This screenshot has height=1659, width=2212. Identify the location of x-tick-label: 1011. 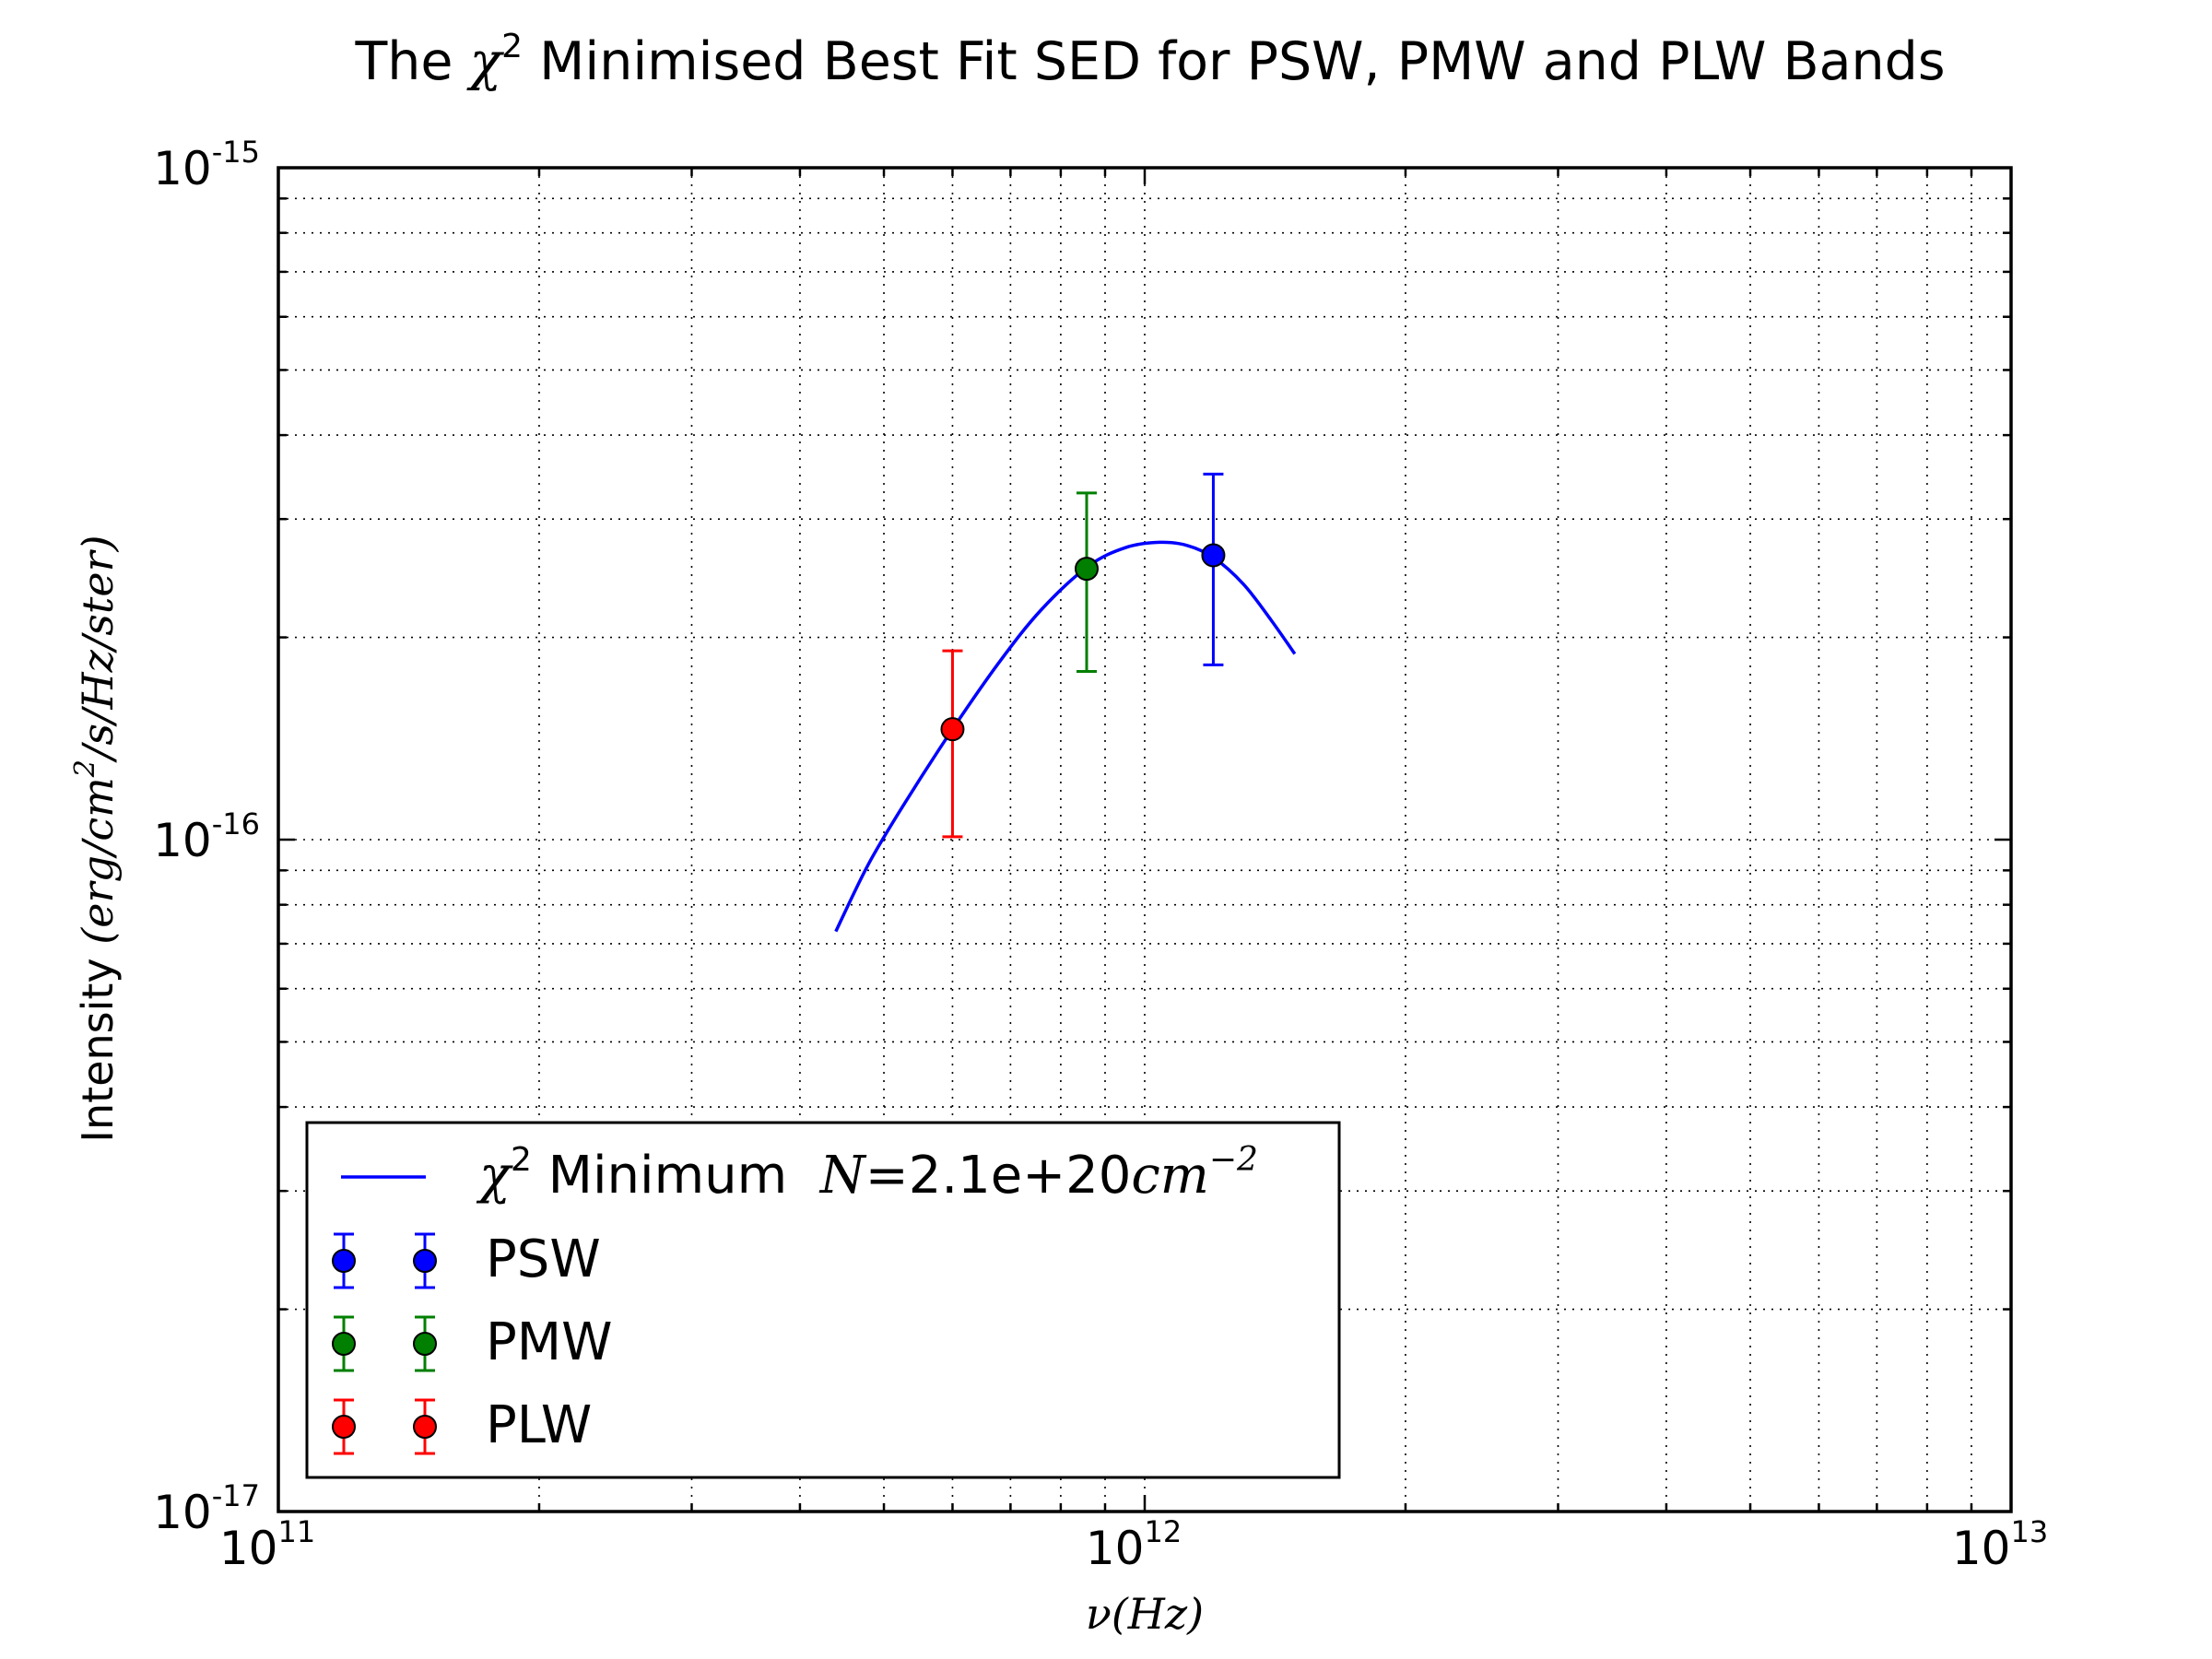
(267, 1544).